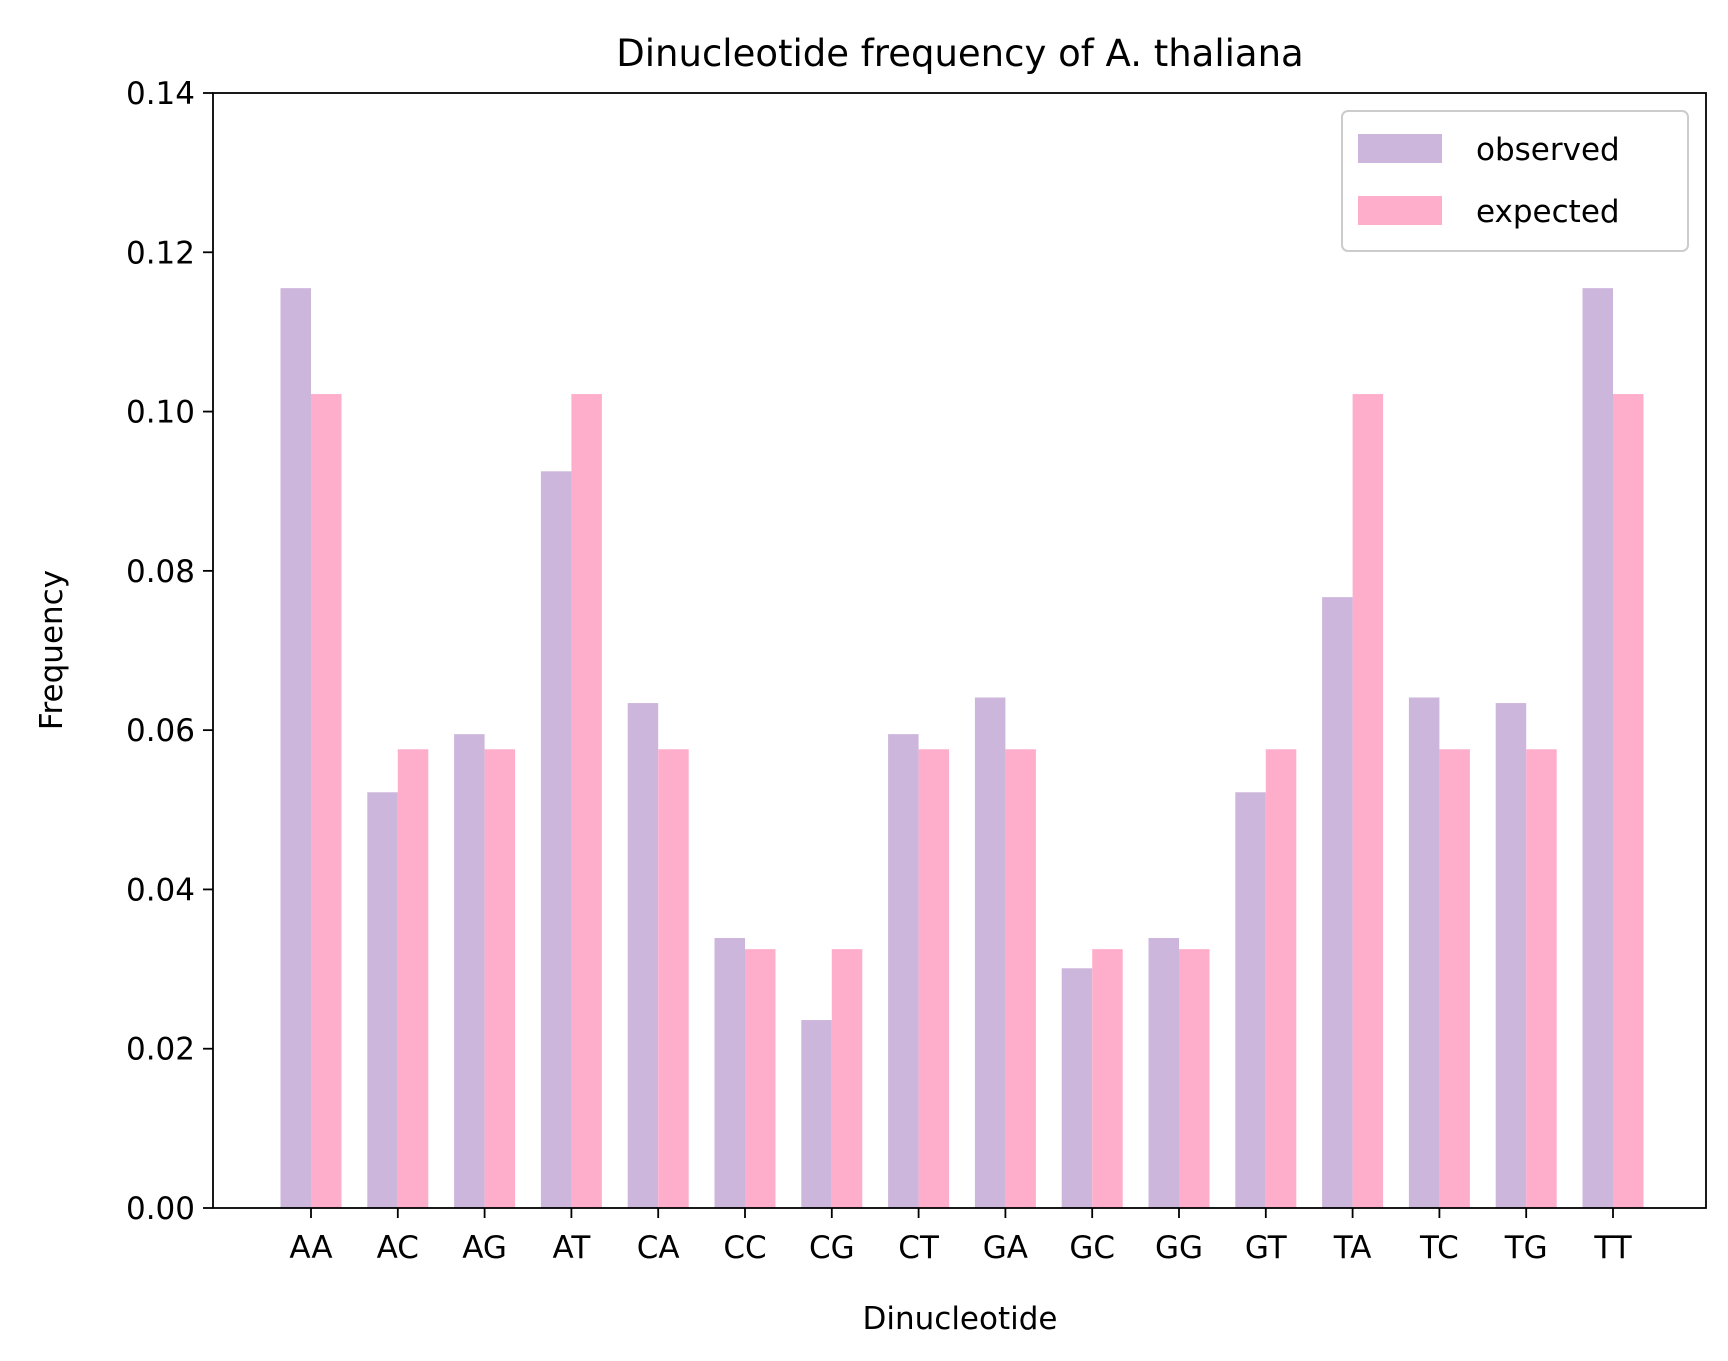  Describe the element at coordinates (160, 94) in the screenshot. I see `y-tick-label: 0.14` at that location.